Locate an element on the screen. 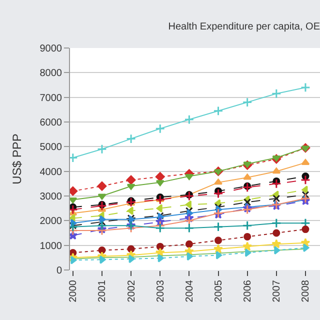 The image size is (320, 320). y-tick-label: 5000 is located at coordinates (51, 148).